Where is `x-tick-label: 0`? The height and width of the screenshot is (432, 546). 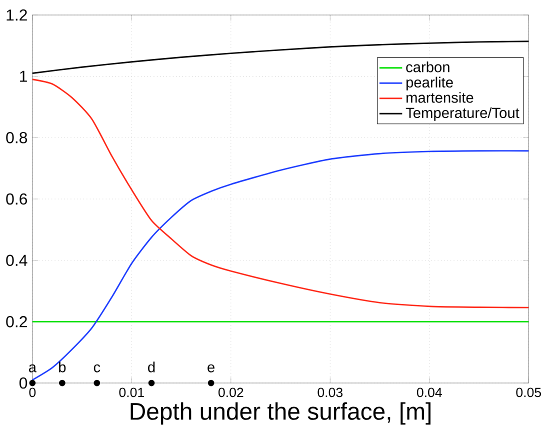
x-tick-label: 0 is located at coordinates (32, 393).